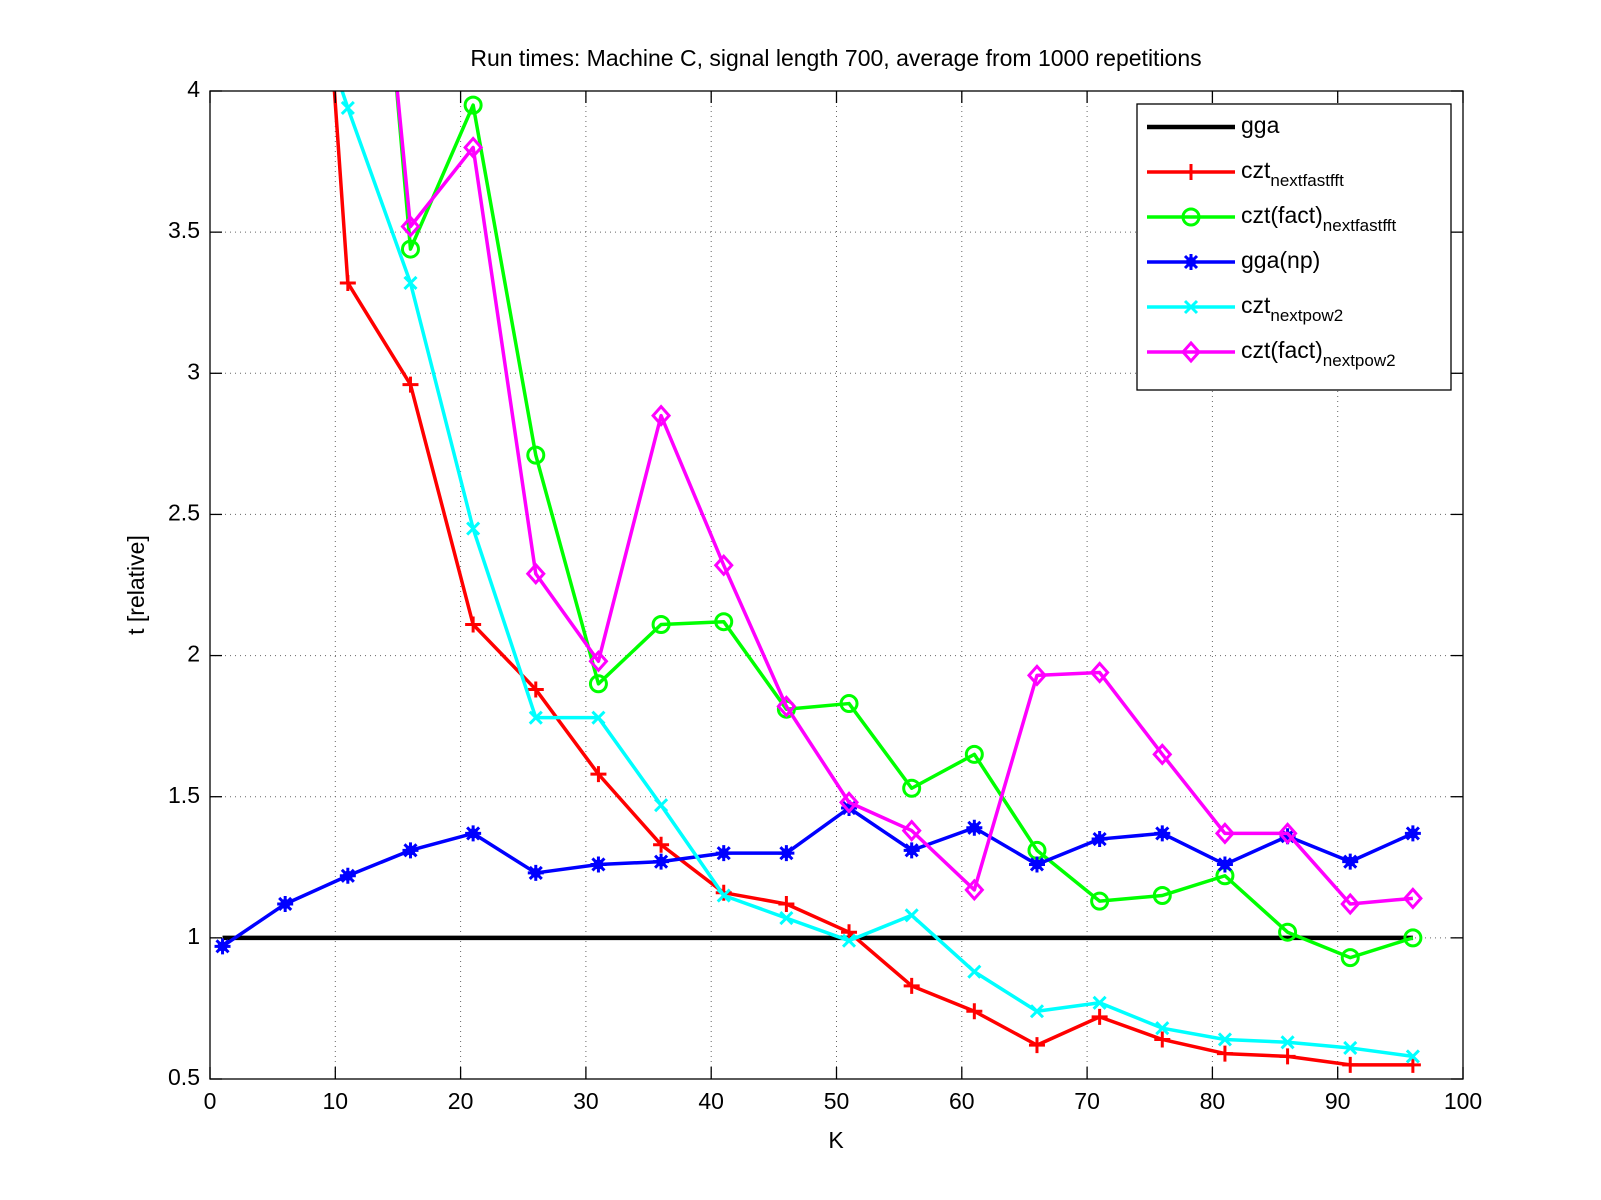 The image size is (1601, 1200). Describe the element at coordinates (1260, 125) in the screenshot. I see `legend-label: gga` at that location.